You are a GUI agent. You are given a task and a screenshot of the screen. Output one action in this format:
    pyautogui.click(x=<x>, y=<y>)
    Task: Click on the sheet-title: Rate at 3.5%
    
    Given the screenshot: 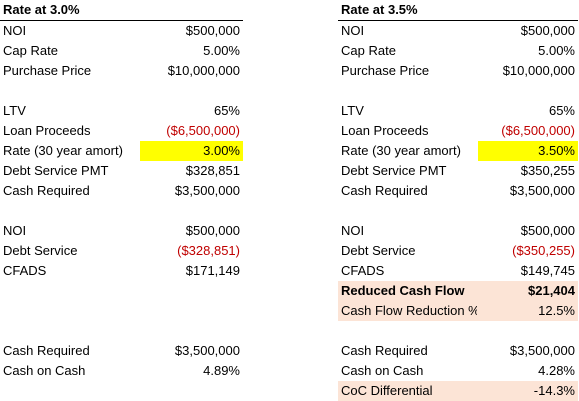 What is the action you would take?
    pyautogui.click(x=379, y=9)
    